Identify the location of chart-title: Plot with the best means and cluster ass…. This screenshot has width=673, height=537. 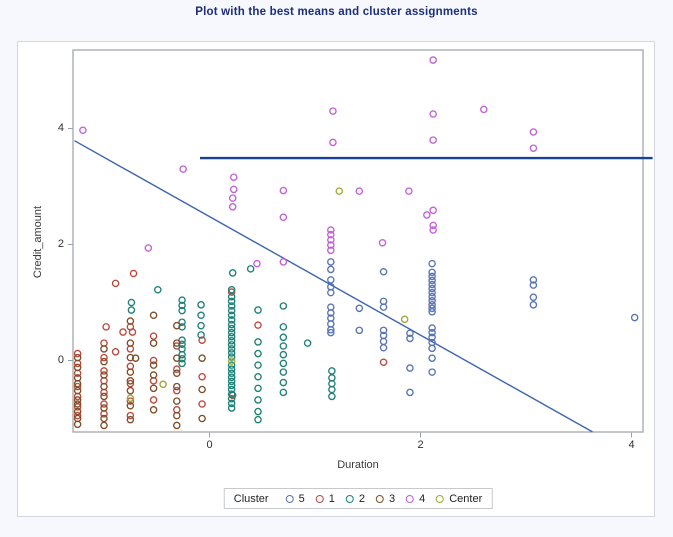
(336, 12).